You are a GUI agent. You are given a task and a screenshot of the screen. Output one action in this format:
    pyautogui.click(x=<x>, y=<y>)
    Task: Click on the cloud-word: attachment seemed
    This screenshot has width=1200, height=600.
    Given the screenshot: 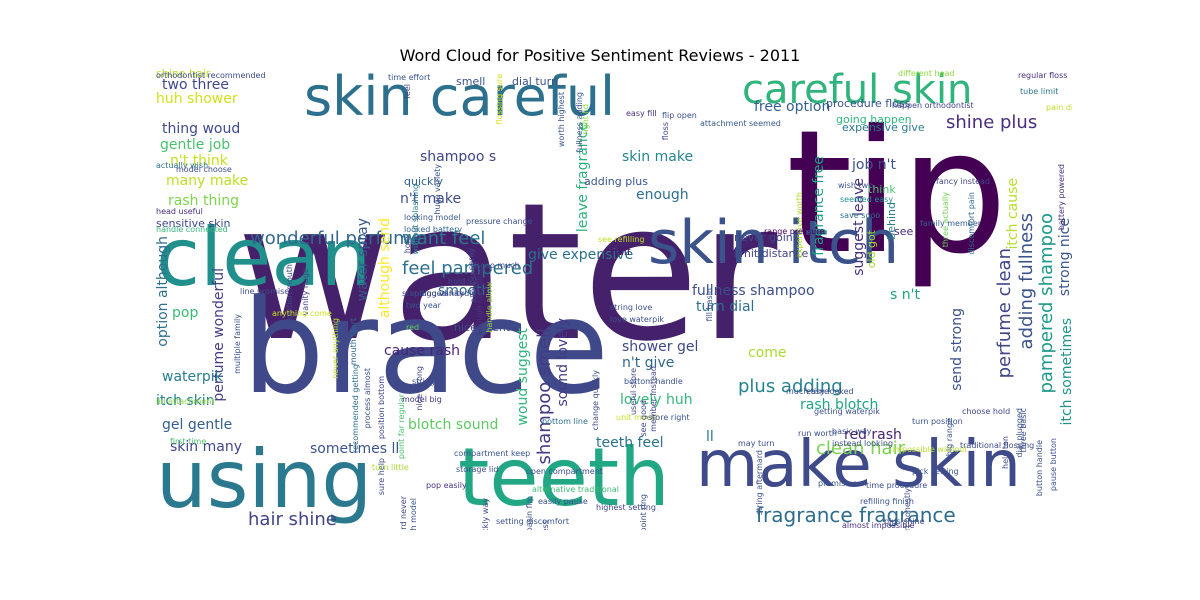 What is the action you would take?
    pyautogui.click(x=740, y=123)
    